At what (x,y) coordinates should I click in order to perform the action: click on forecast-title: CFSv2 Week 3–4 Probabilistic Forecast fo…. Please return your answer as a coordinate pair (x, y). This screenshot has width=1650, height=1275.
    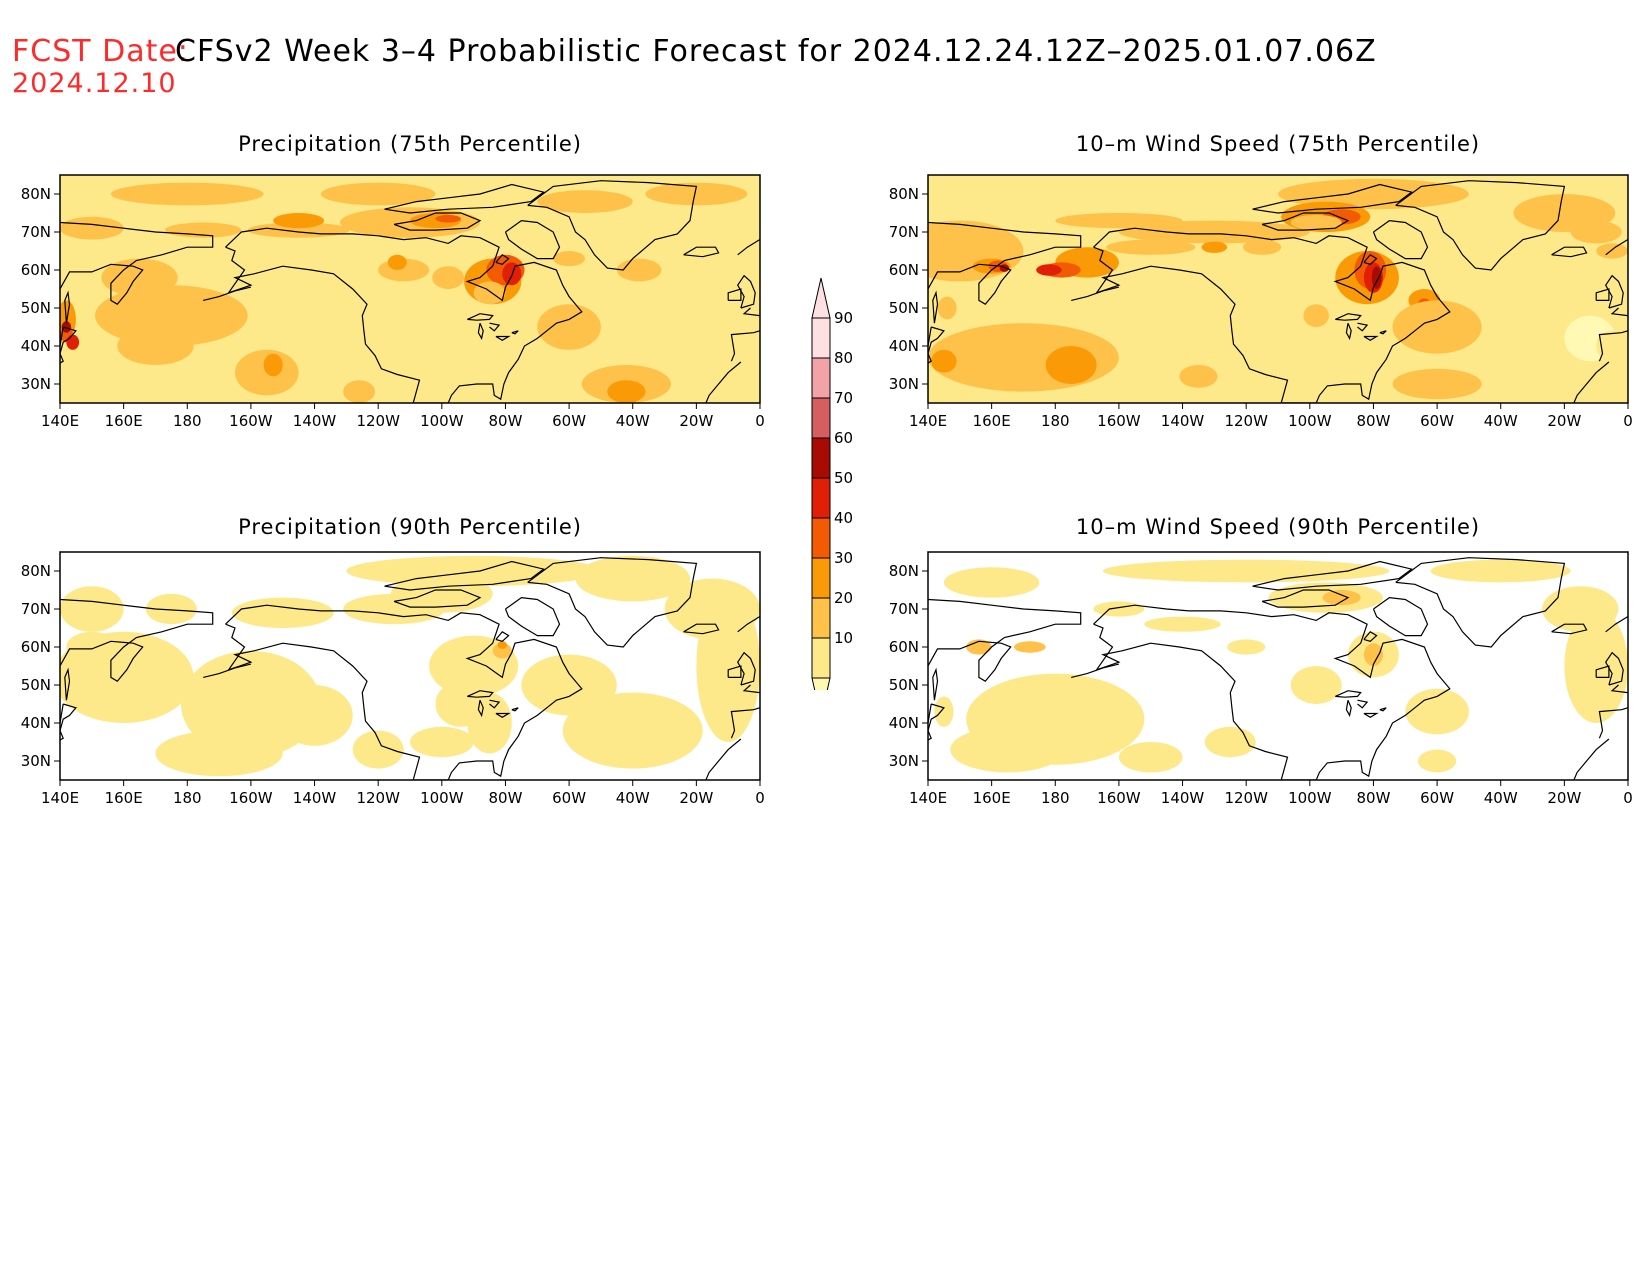
    Looking at the image, I should click on (776, 51).